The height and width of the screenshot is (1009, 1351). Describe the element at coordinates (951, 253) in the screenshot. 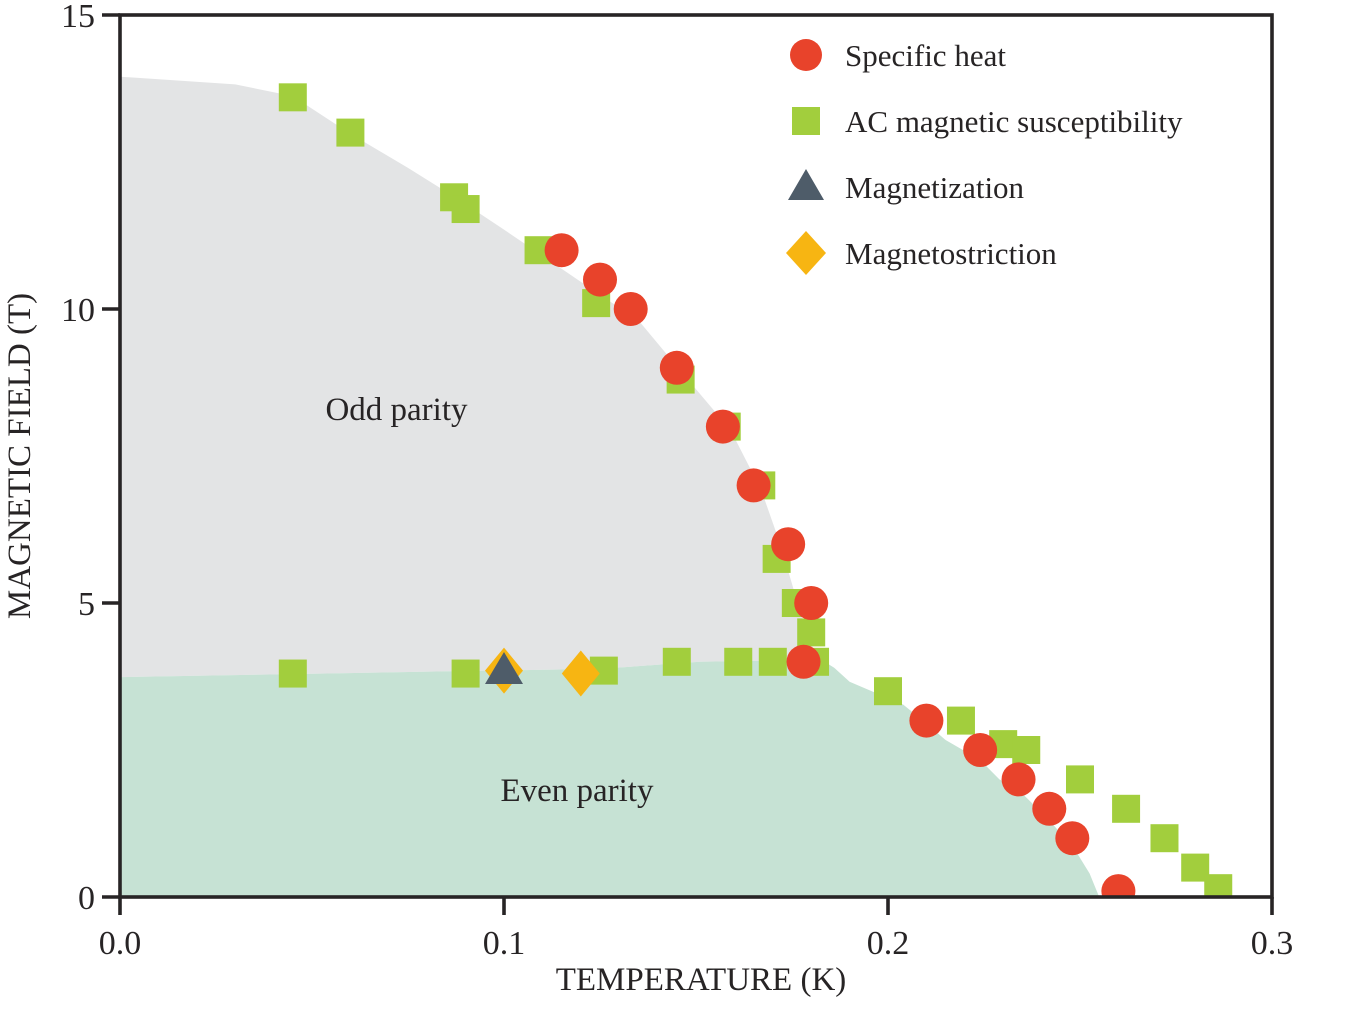

I see `legend-label-magnetostriction: Magnetostriction` at that location.